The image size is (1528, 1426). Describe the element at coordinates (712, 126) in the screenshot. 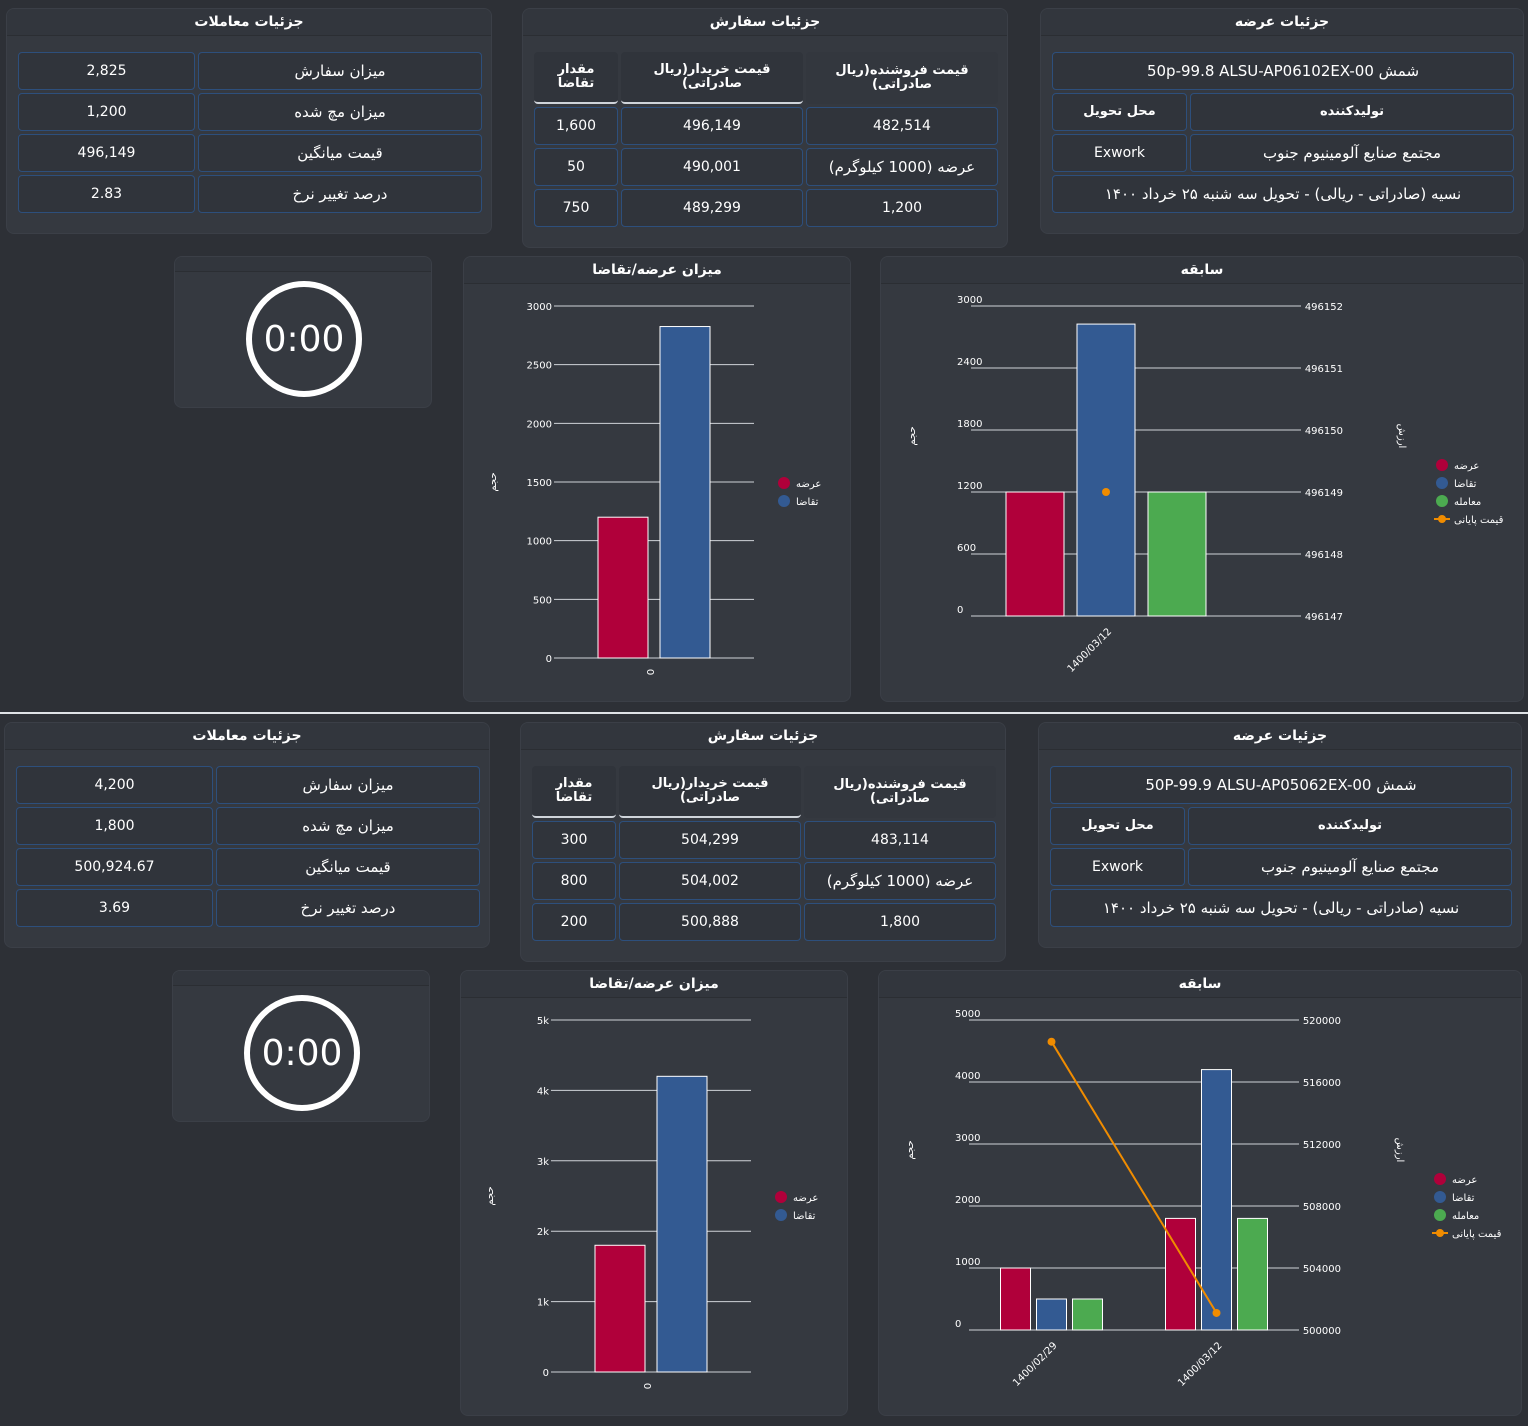

I see `cell: 496,149` at that location.